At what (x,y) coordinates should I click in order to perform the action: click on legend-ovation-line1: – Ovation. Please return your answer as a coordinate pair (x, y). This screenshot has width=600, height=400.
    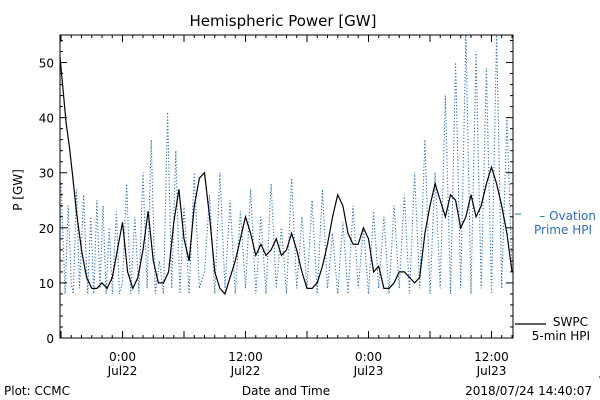
    Looking at the image, I should click on (567, 216).